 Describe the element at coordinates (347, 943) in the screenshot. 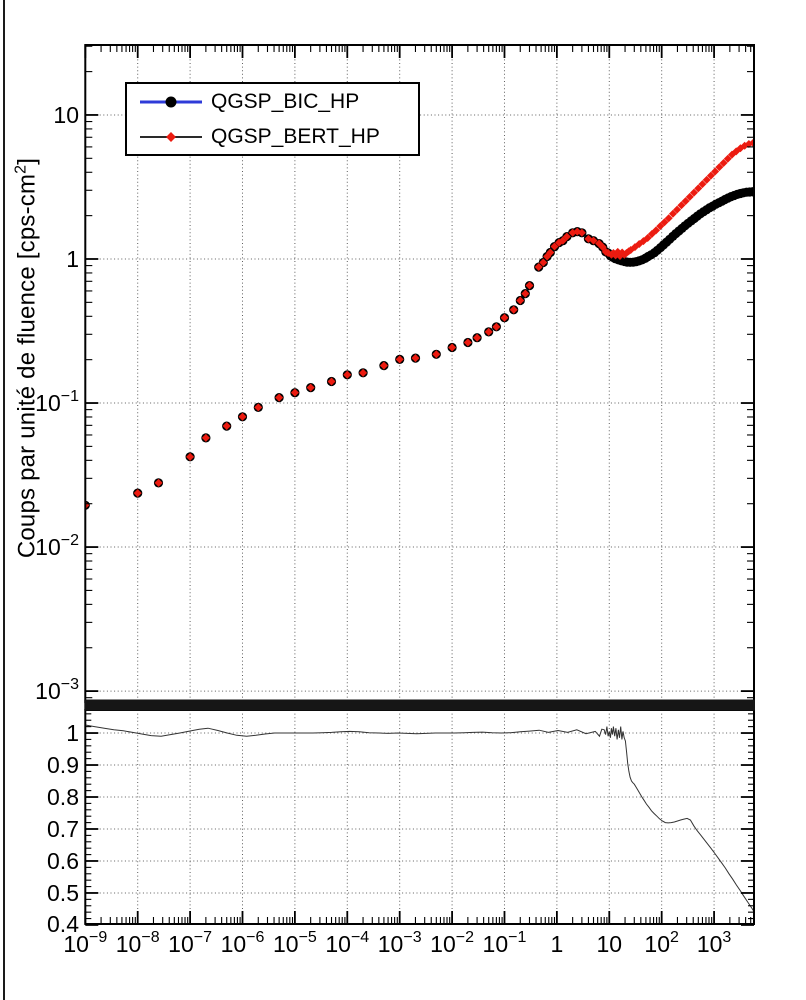

I see `svg-text: 10⁻⁴` at that location.